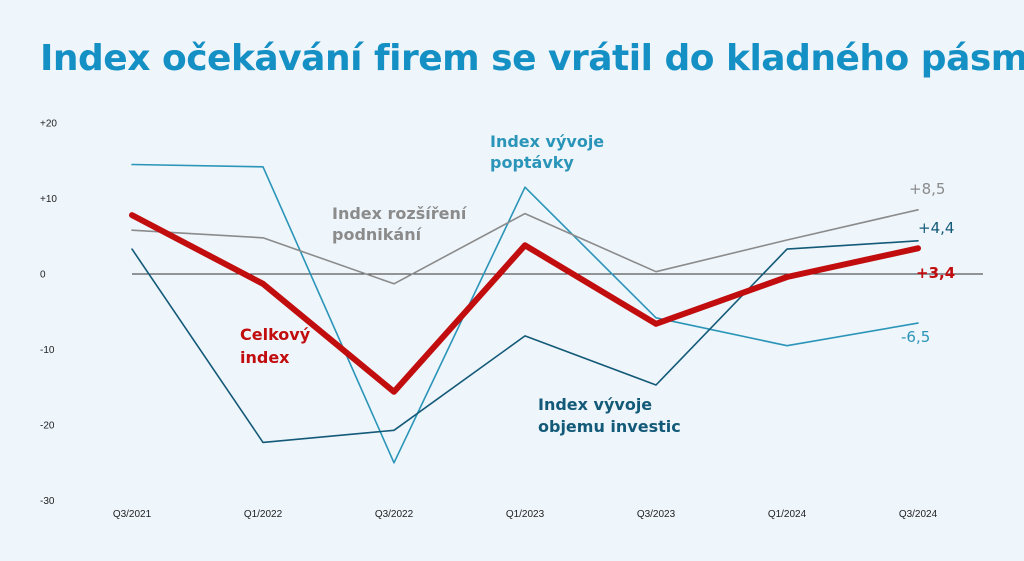 The width and height of the screenshot is (1024, 561). I want to click on y-tick-label: +20, so click(48, 124).